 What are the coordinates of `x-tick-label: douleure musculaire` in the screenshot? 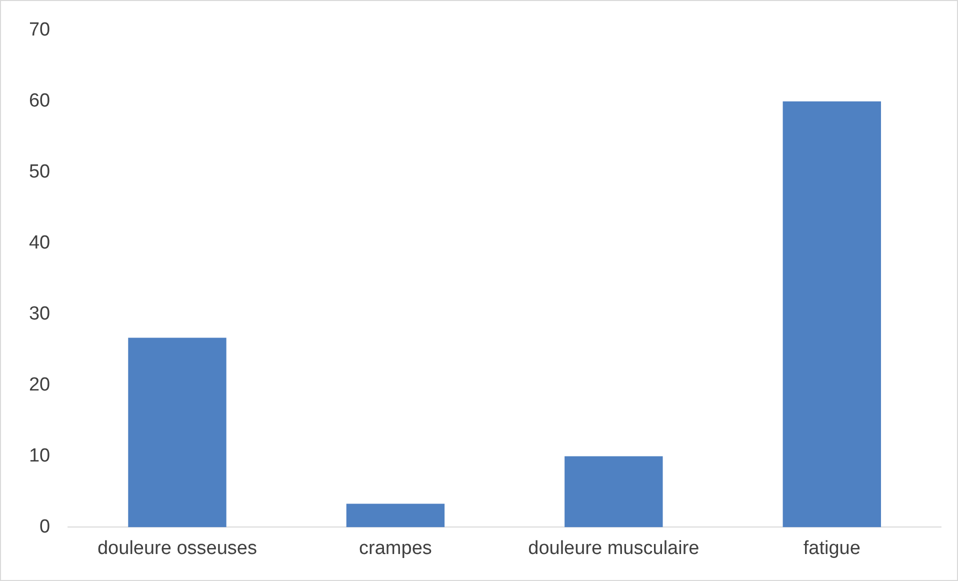 It's located at (614, 548).